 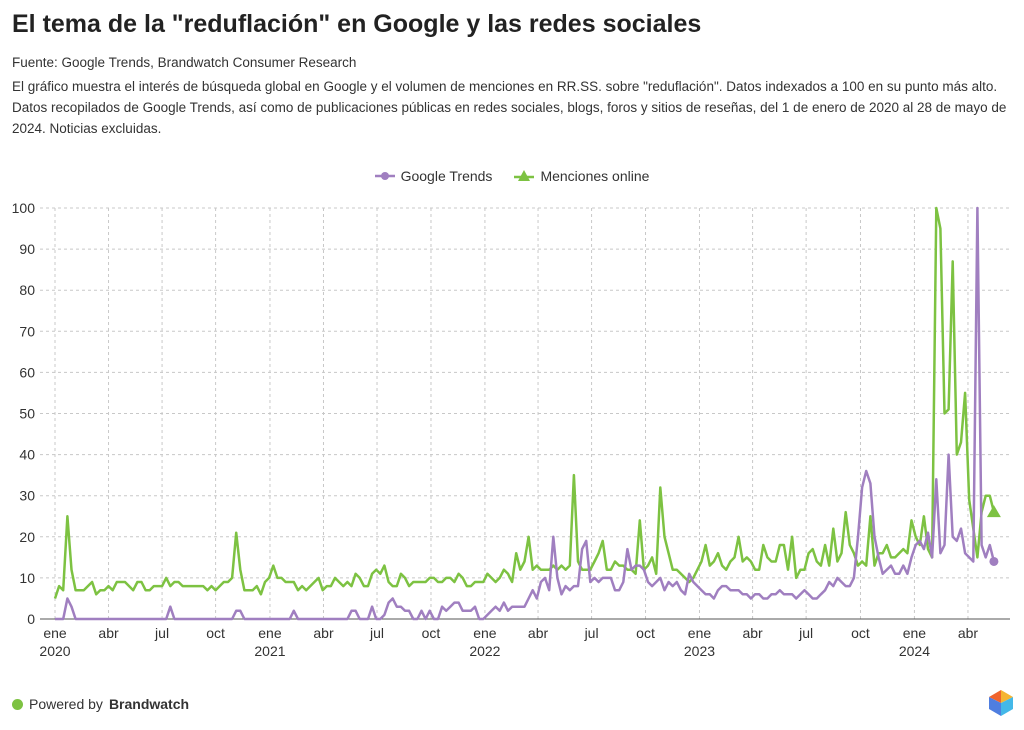 I want to click on y-tick-label: 20, so click(x=27, y=537).